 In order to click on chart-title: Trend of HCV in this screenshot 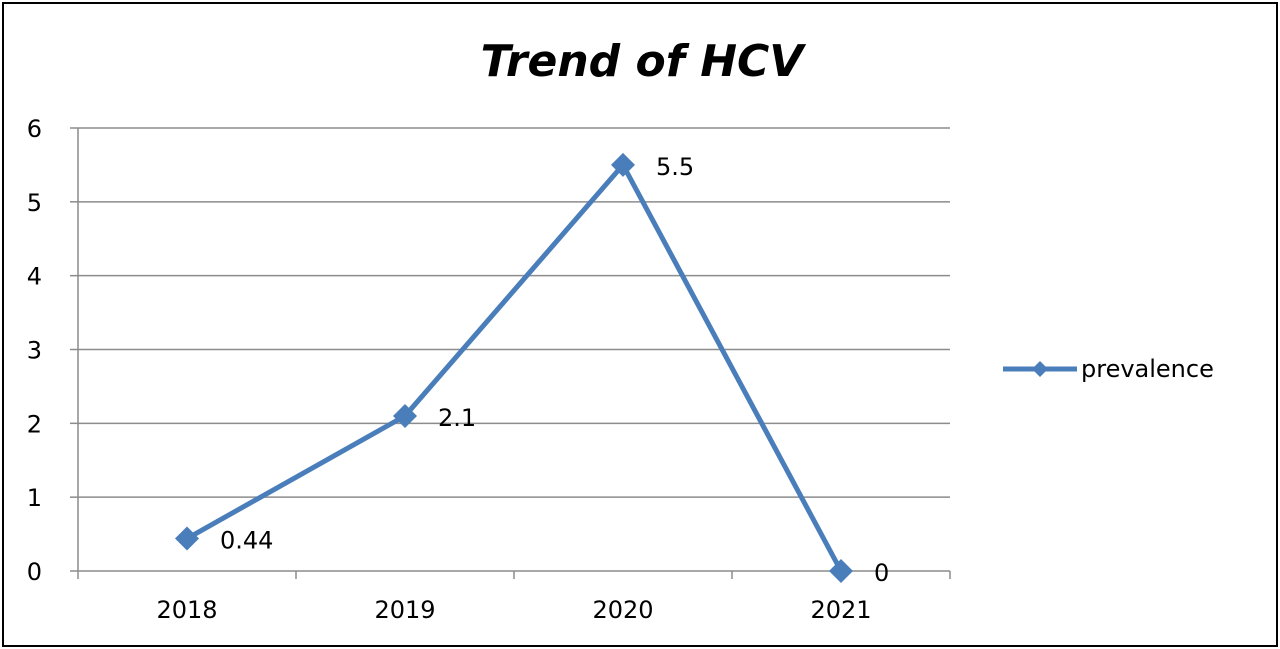, I will do `click(644, 61)`.